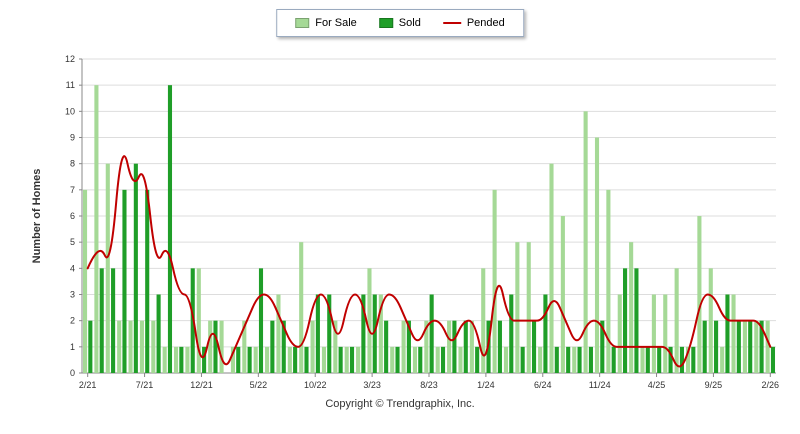 This screenshot has height=434, width=800. I want to click on pended-line-icon, so click(451, 23).